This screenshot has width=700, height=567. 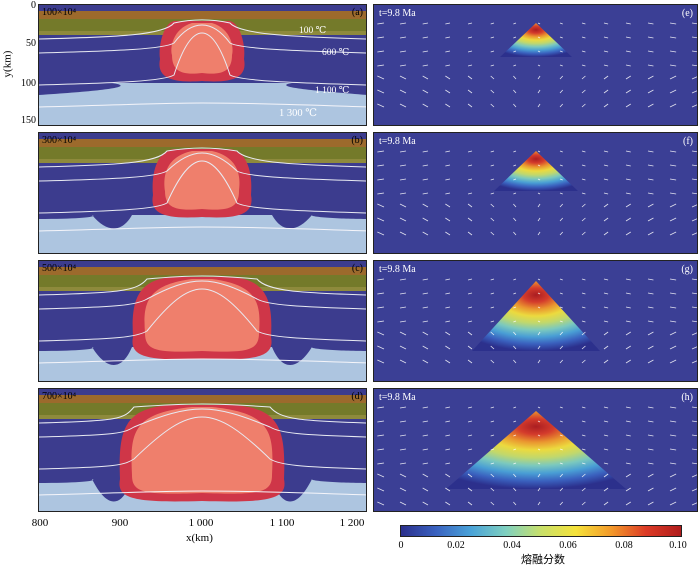 What do you see at coordinates (537, 456) in the screenshot?
I see `panel-h-plot` at bounding box center [537, 456].